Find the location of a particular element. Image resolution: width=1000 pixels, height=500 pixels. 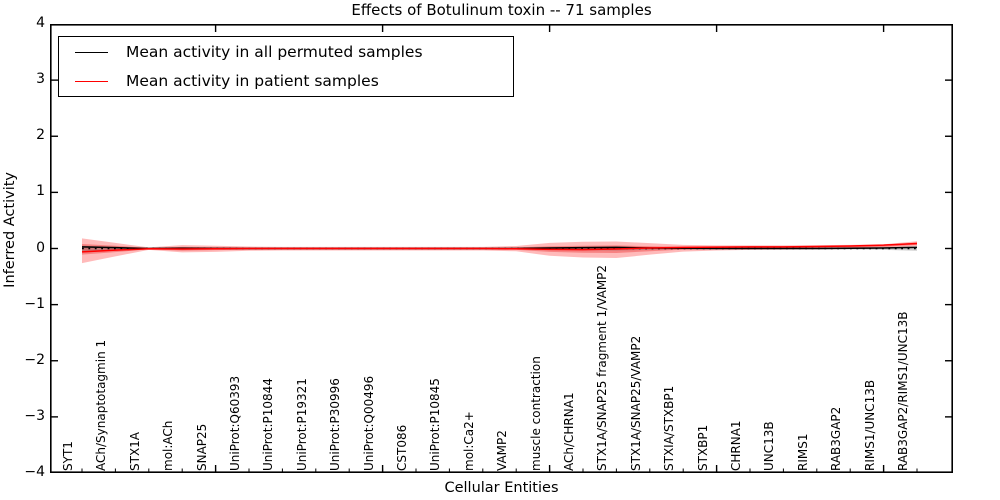

x-tick-label: CHRNA1 is located at coordinates (736, 445).